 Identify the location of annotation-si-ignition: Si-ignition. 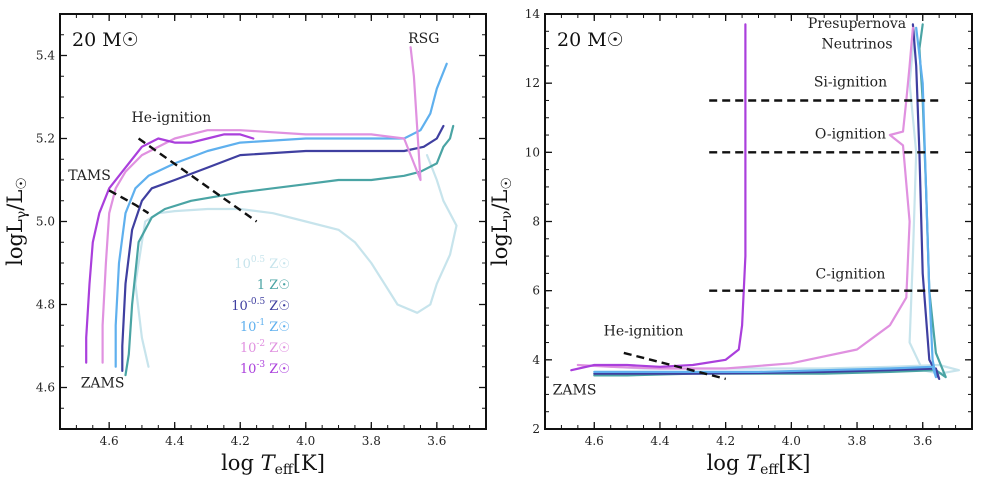
(850, 83).